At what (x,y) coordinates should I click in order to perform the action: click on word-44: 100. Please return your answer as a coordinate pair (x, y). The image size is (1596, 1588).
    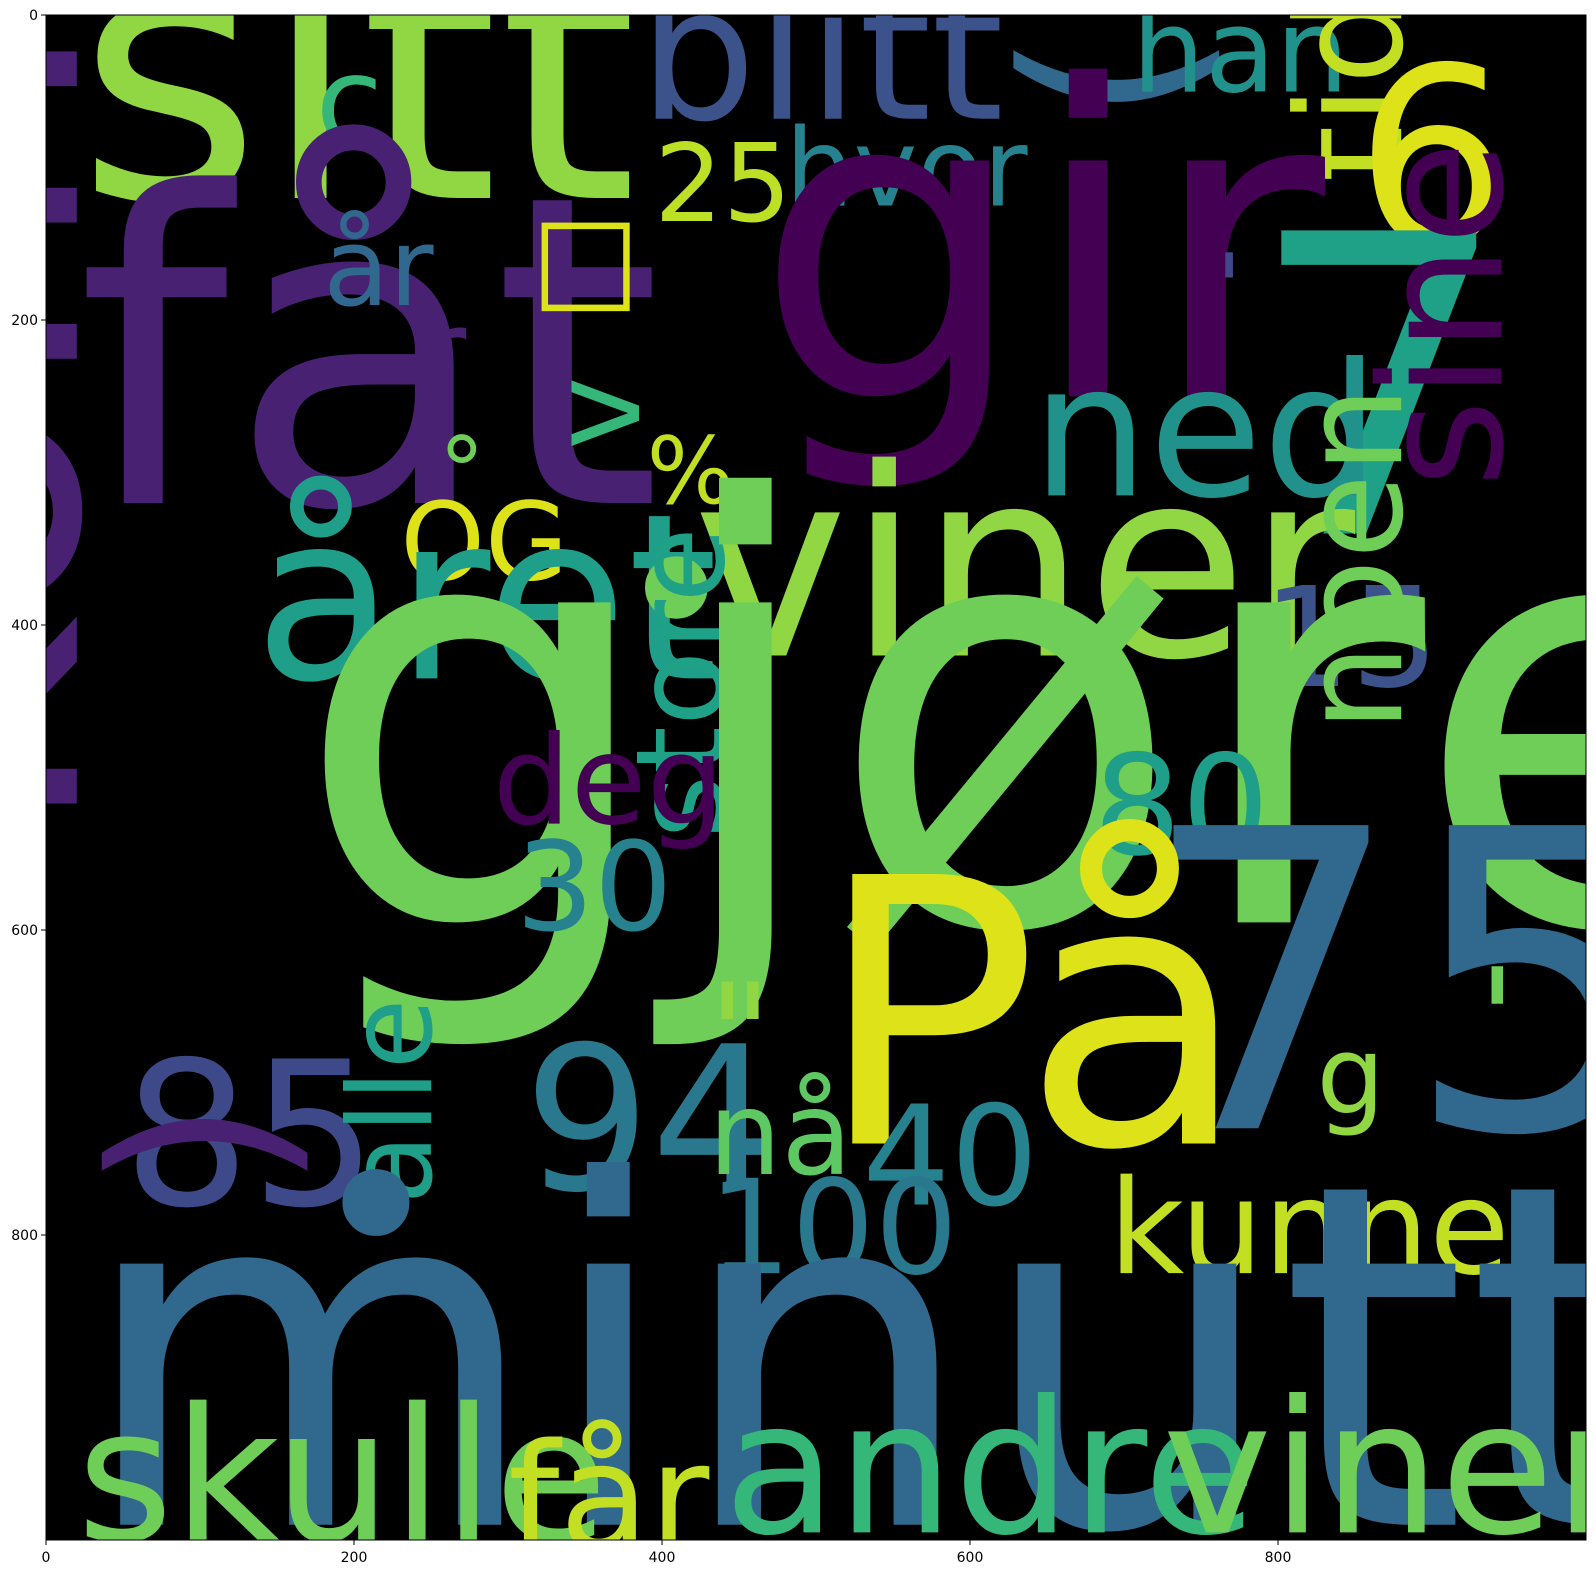
    Looking at the image, I should click on (833, 1228).